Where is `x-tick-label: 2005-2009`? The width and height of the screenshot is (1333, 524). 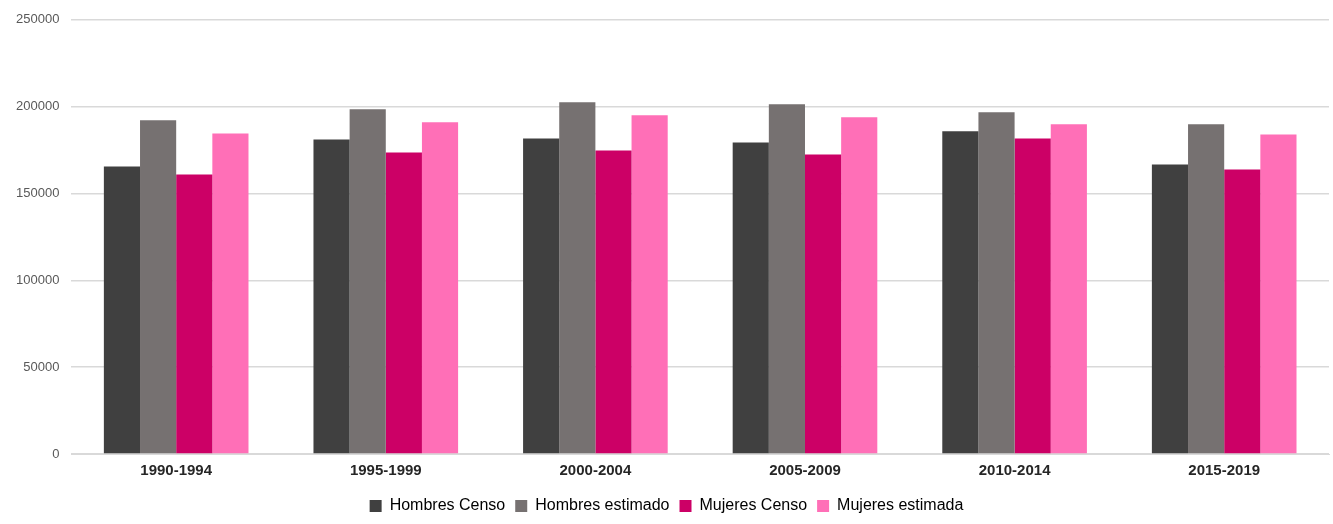
x-tick-label: 2005-2009 is located at coordinates (805, 470).